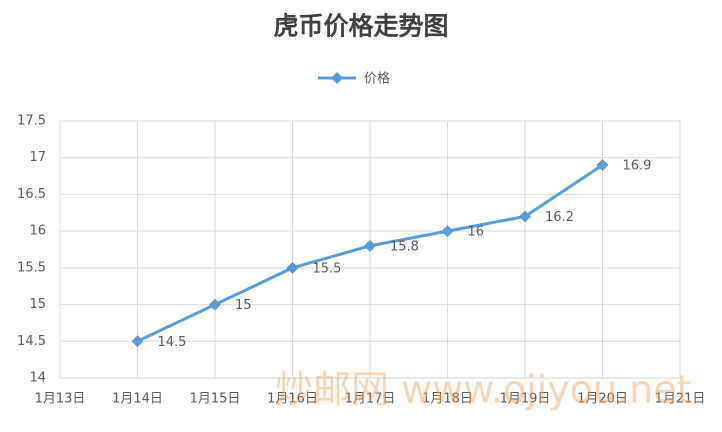 Image resolution: width=722 pixels, height=432 pixels. Describe the element at coordinates (559, 217) in the screenshot. I see `data-label: 16.2` at that location.